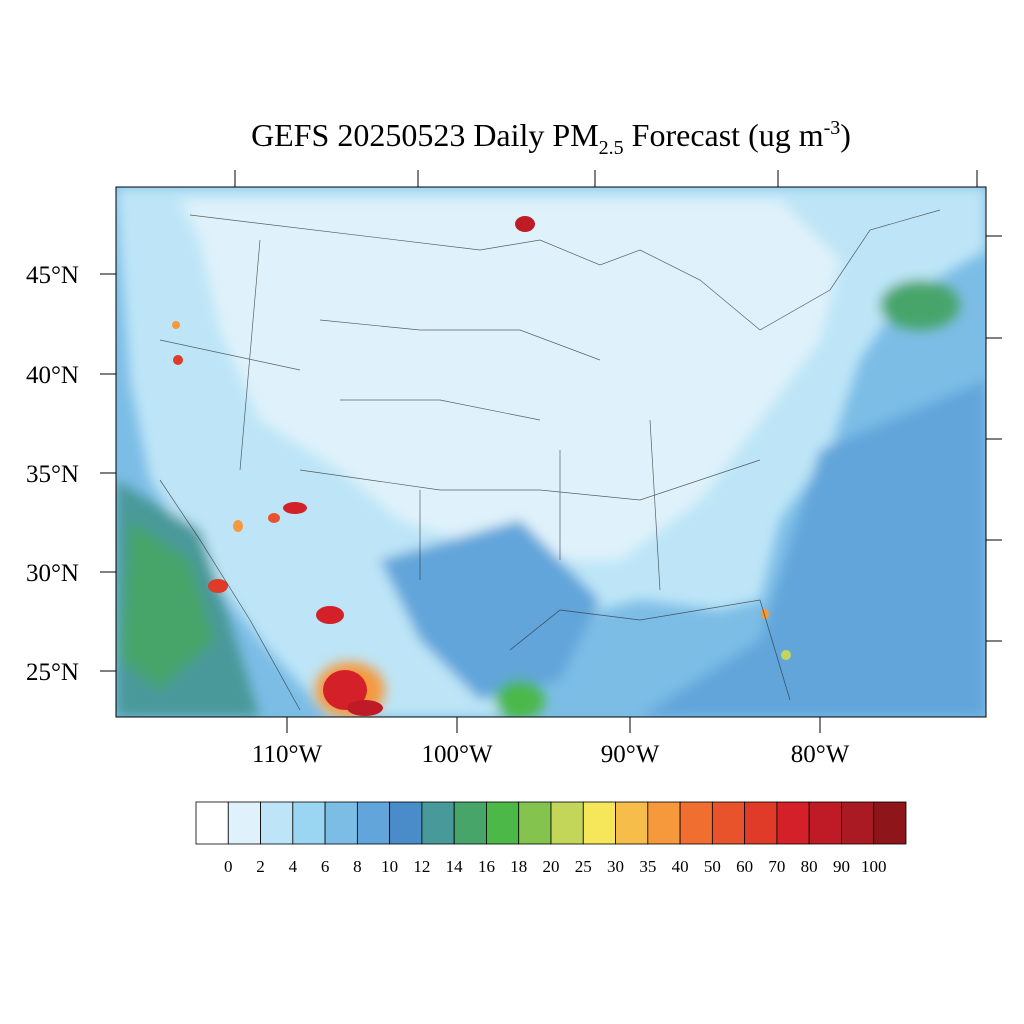 This screenshot has height=1024, width=1024. Describe the element at coordinates (845, 135) in the screenshot. I see `title-close: )` at that location.